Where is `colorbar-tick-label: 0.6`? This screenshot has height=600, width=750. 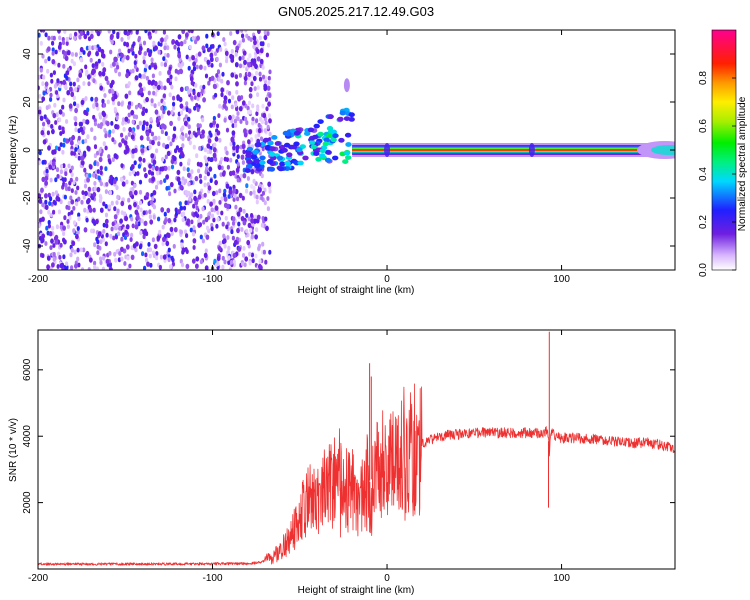
colorbar-tick-label: 0.6 is located at coordinates (703, 126).